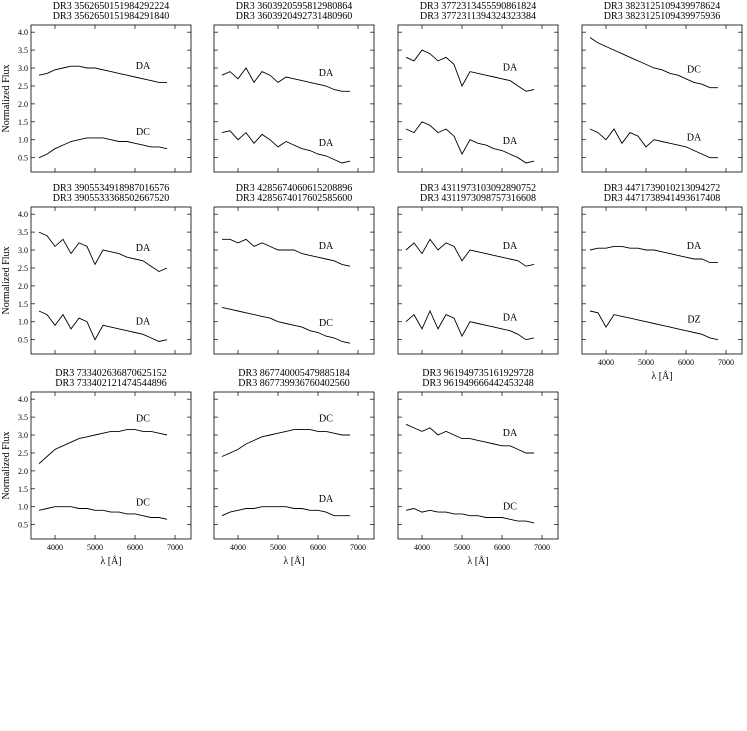  I want to click on panel-title: DR3 961949666442453248, so click(477, 383).